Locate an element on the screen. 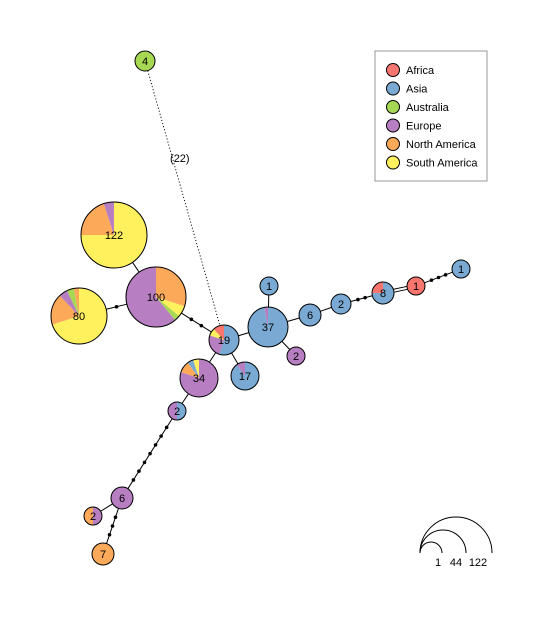 The width and height of the screenshot is (540, 618). edge-n6e-n2c is located at coordinates (106, 507).